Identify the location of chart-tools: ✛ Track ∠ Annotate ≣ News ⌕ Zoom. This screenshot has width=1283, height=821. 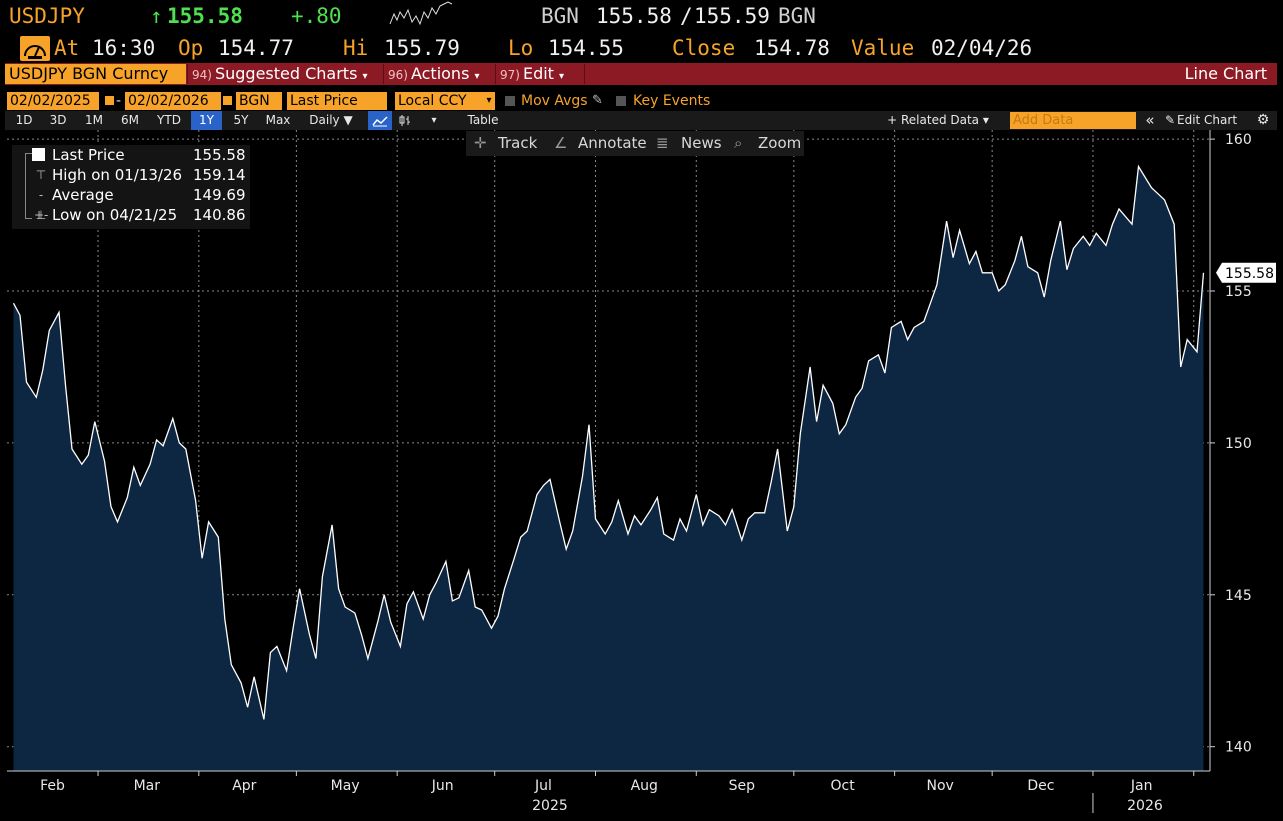
(635, 143).